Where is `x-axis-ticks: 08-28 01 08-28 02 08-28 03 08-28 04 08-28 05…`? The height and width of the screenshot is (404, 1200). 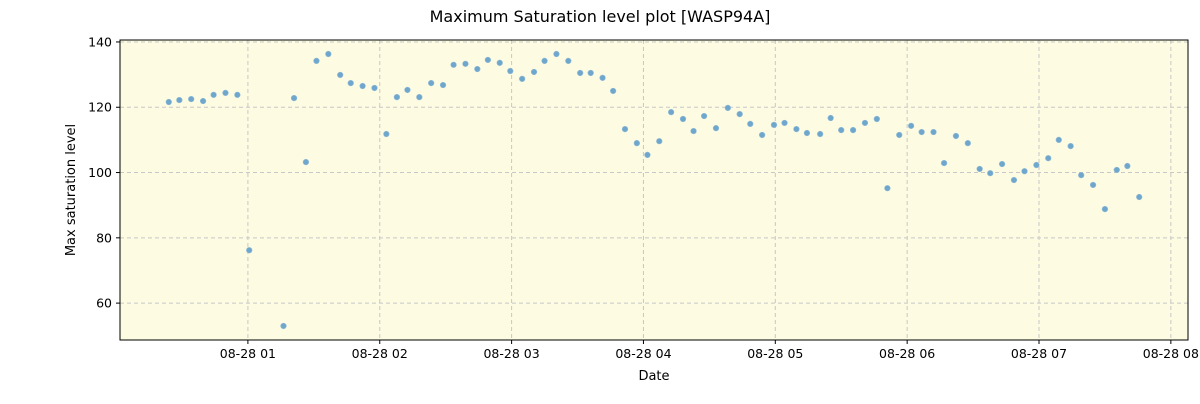
x-axis-ticks: 08-28 01 08-28 02 08-28 03 08-28 04 08-28 05… is located at coordinates (709, 350).